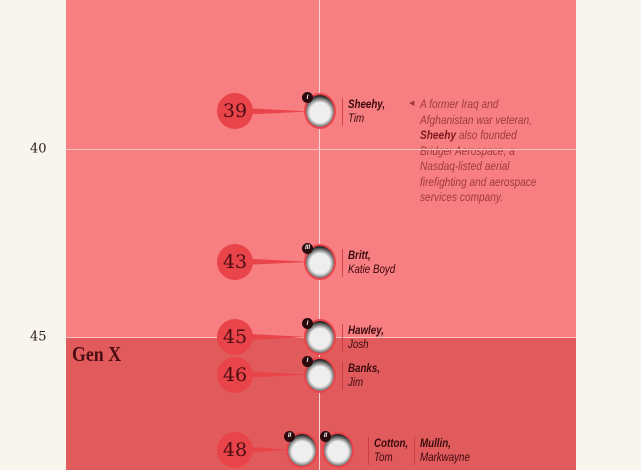 The height and width of the screenshot is (470, 641). I want to click on senator-name: Britt, Katie Boyd, so click(369, 262).